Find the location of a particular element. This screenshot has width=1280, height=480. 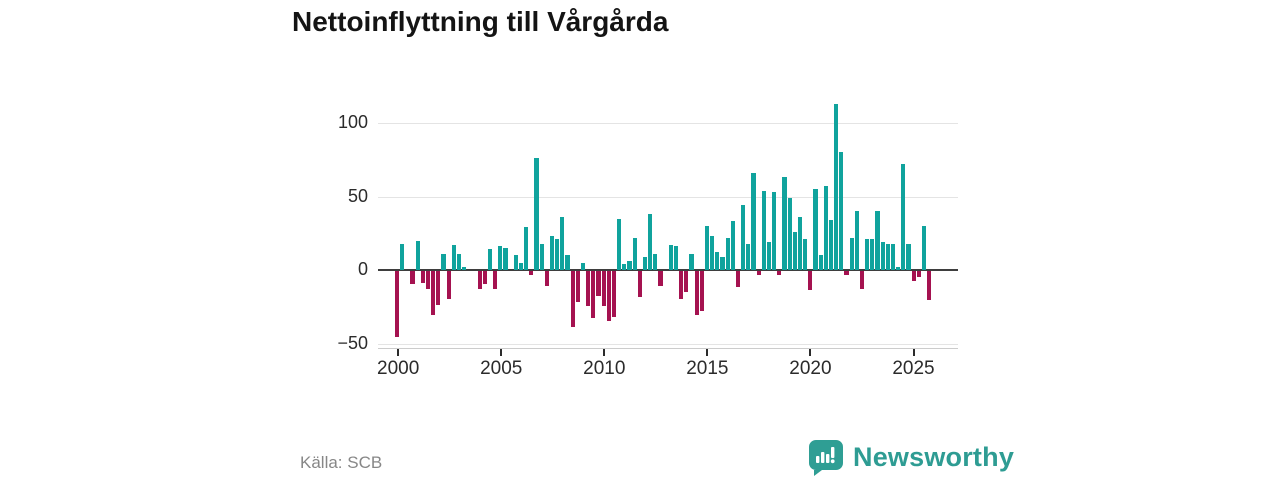

x-axis-line is located at coordinates (668, 348).